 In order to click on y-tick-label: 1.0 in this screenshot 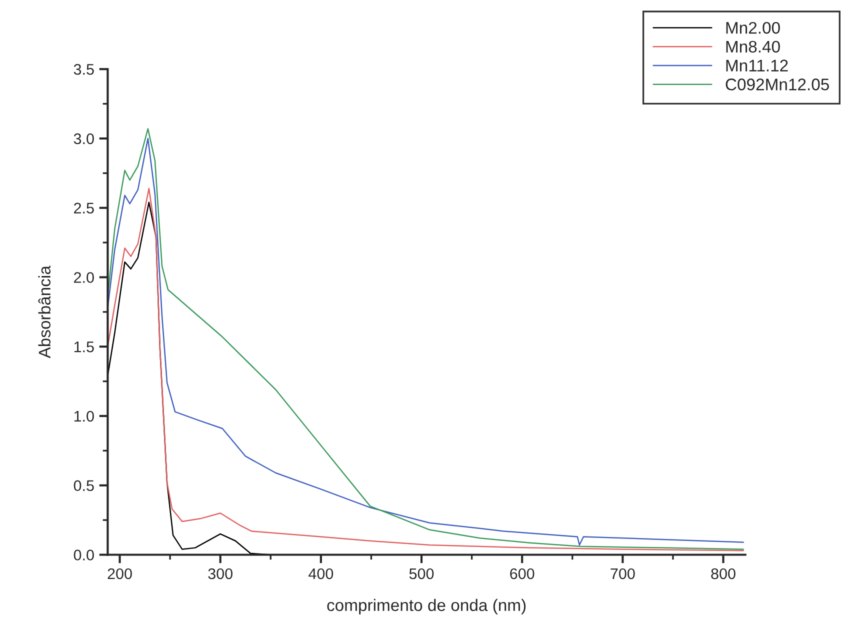, I will do `click(84, 416)`.